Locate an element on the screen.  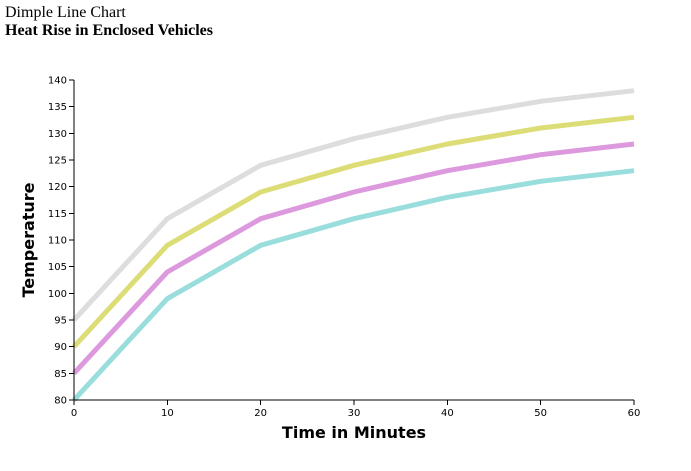
x-tick-label-3: 30 is located at coordinates (354, 413).